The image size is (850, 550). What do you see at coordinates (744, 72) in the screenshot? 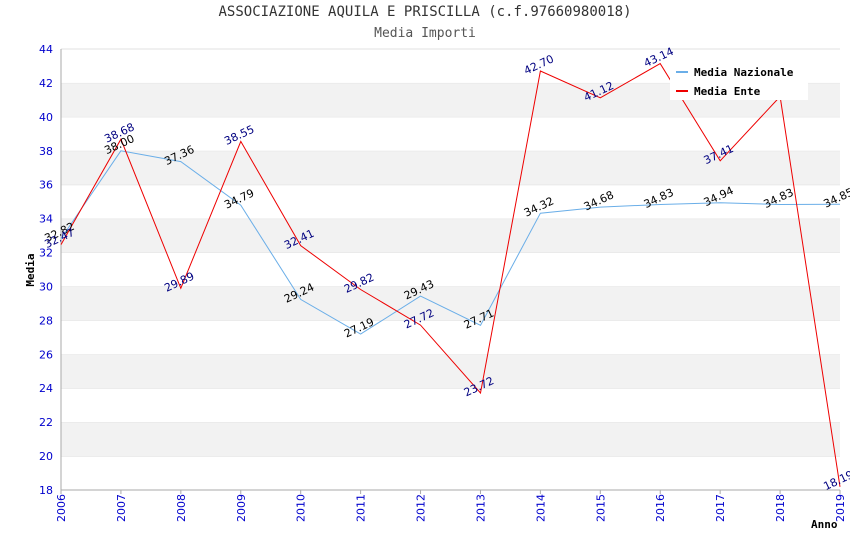
I see `legend-entry: Media Nazionale` at bounding box center [744, 72].